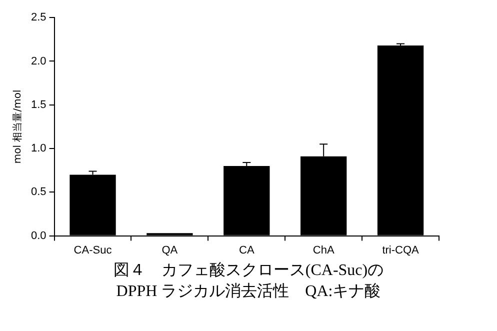 The height and width of the screenshot is (331, 497). What do you see at coordinates (38, 236) in the screenshot?
I see `y-tick-label: 0.0` at bounding box center [38, 236].